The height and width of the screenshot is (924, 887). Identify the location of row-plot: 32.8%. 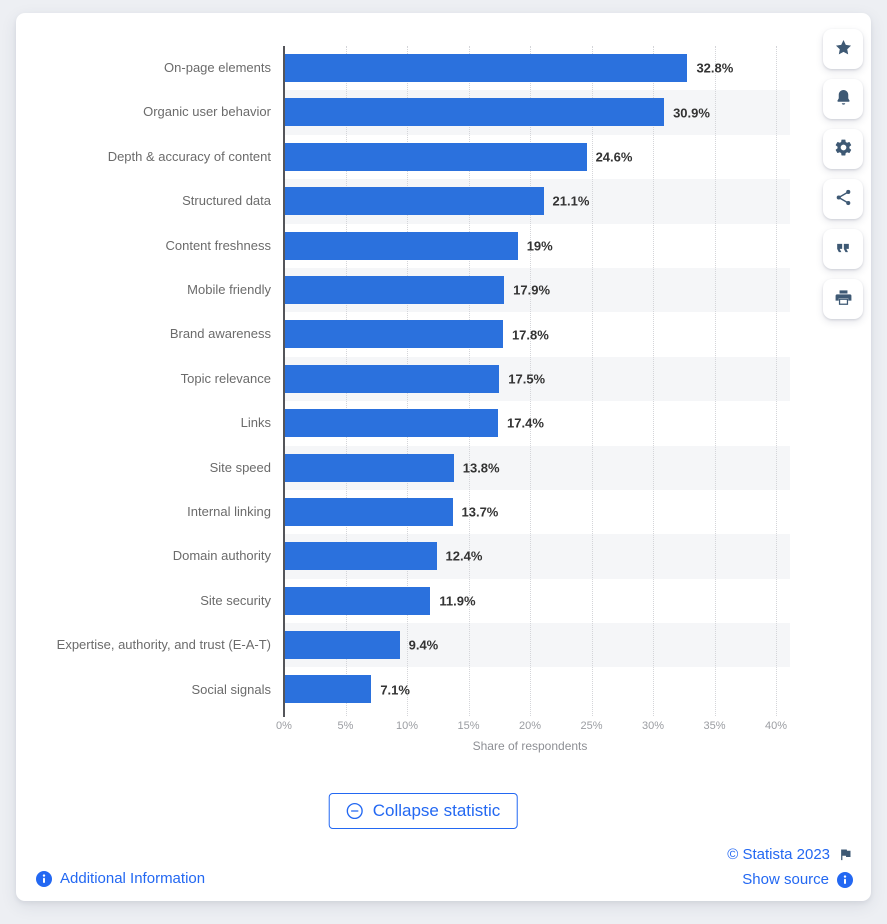
(537, 68).